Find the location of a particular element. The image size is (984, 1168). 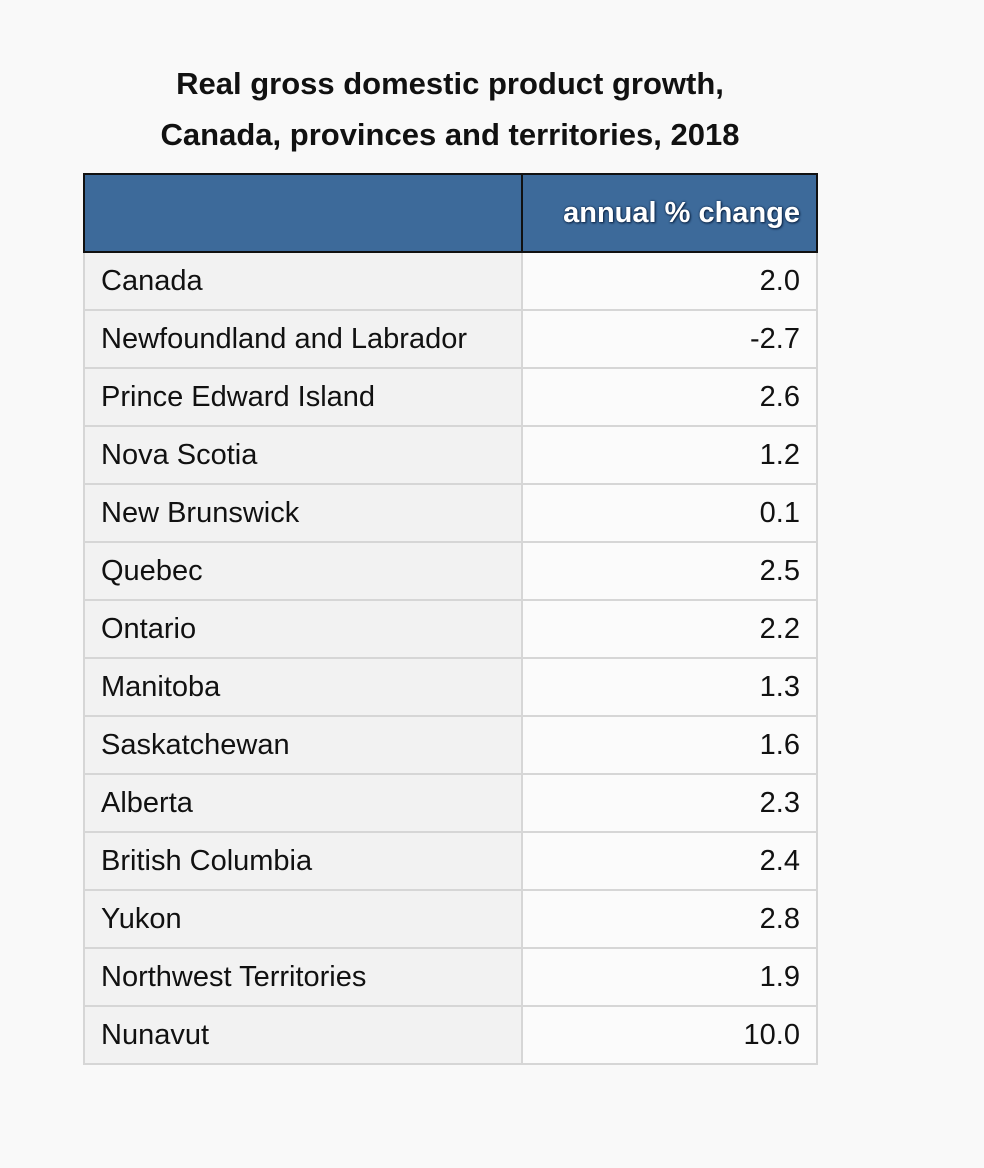

value-cell: 1.2 is located at coordinates (669, 455).